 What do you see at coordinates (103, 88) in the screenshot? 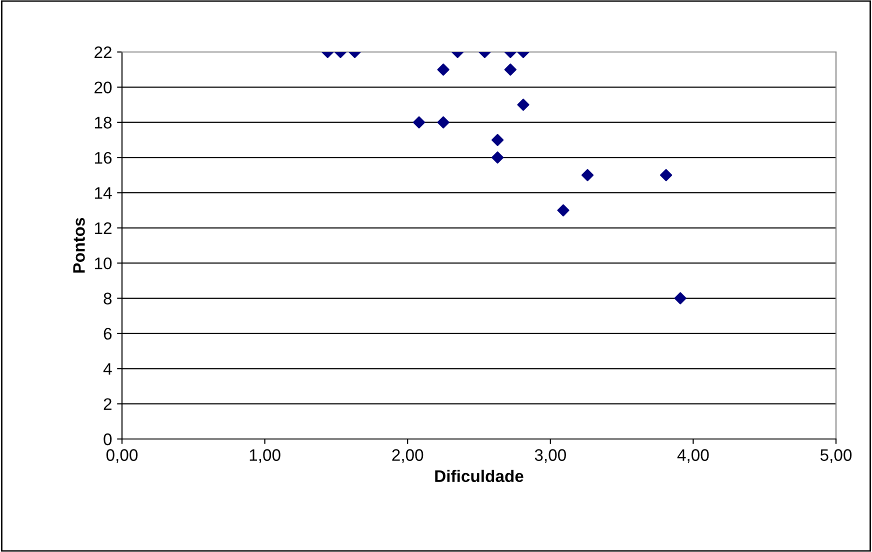
I see `y-tick-label: 20` at bounding box center [103, 88].